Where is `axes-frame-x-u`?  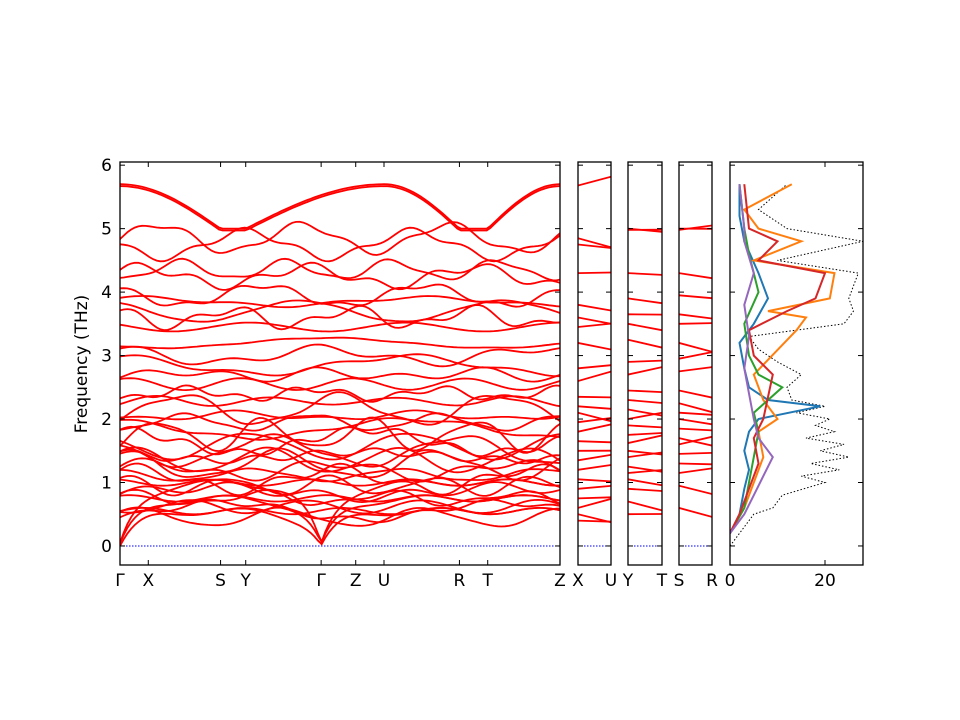
axes-frame-x-u is located at coordinates (594, 363).